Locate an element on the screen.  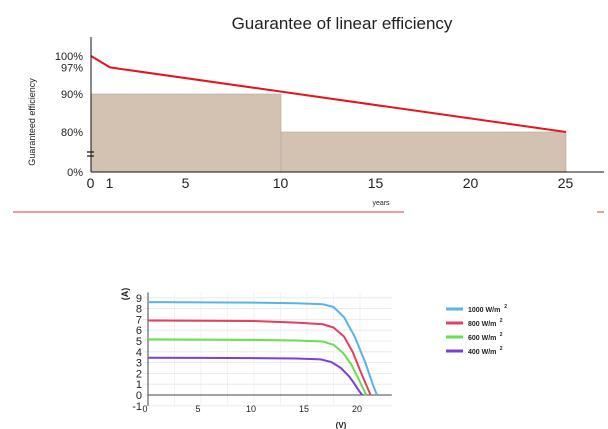
iv-x-tick-label: 0 is located at coordinates (144, 409).